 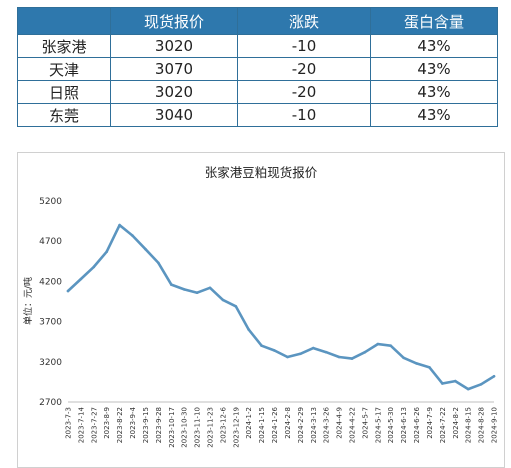 What do you see at coordinates (275, 424) in the screenshot?
I see `x-tick-label: 2024-1-26` at bounding box center [275, 424].